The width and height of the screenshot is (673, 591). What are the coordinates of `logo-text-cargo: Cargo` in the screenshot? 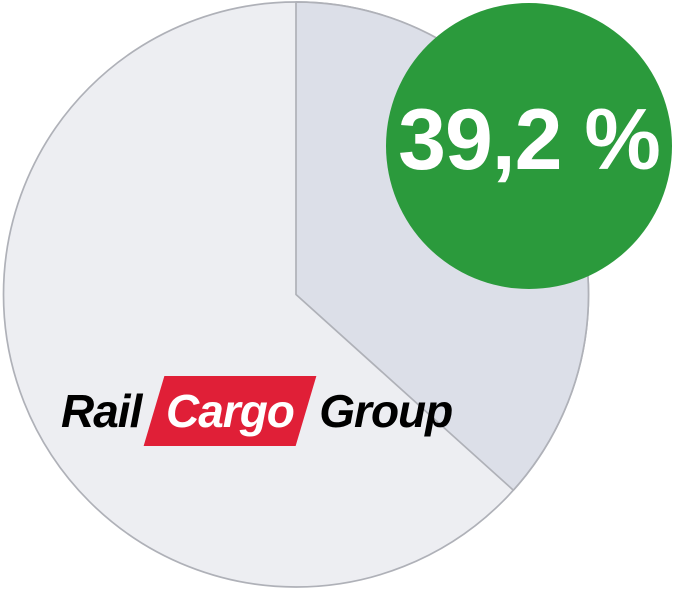 It's located at (230, 410).